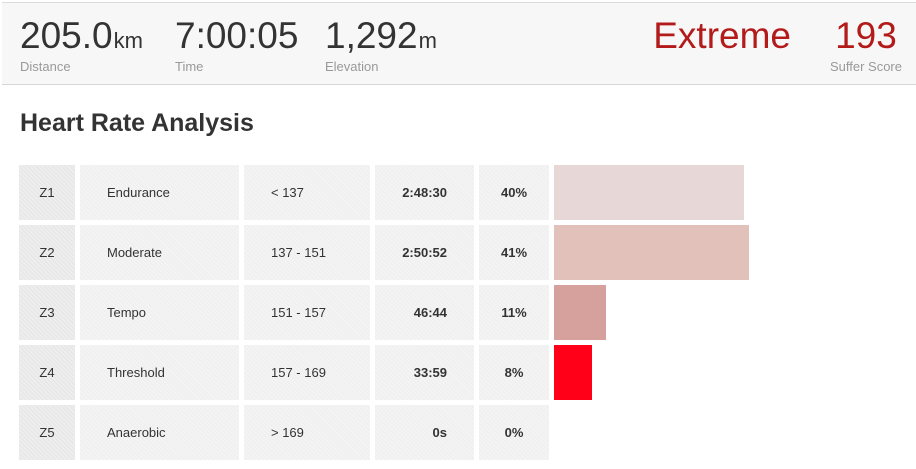  I want to click on zone-range: > 169, so click(307, 432).